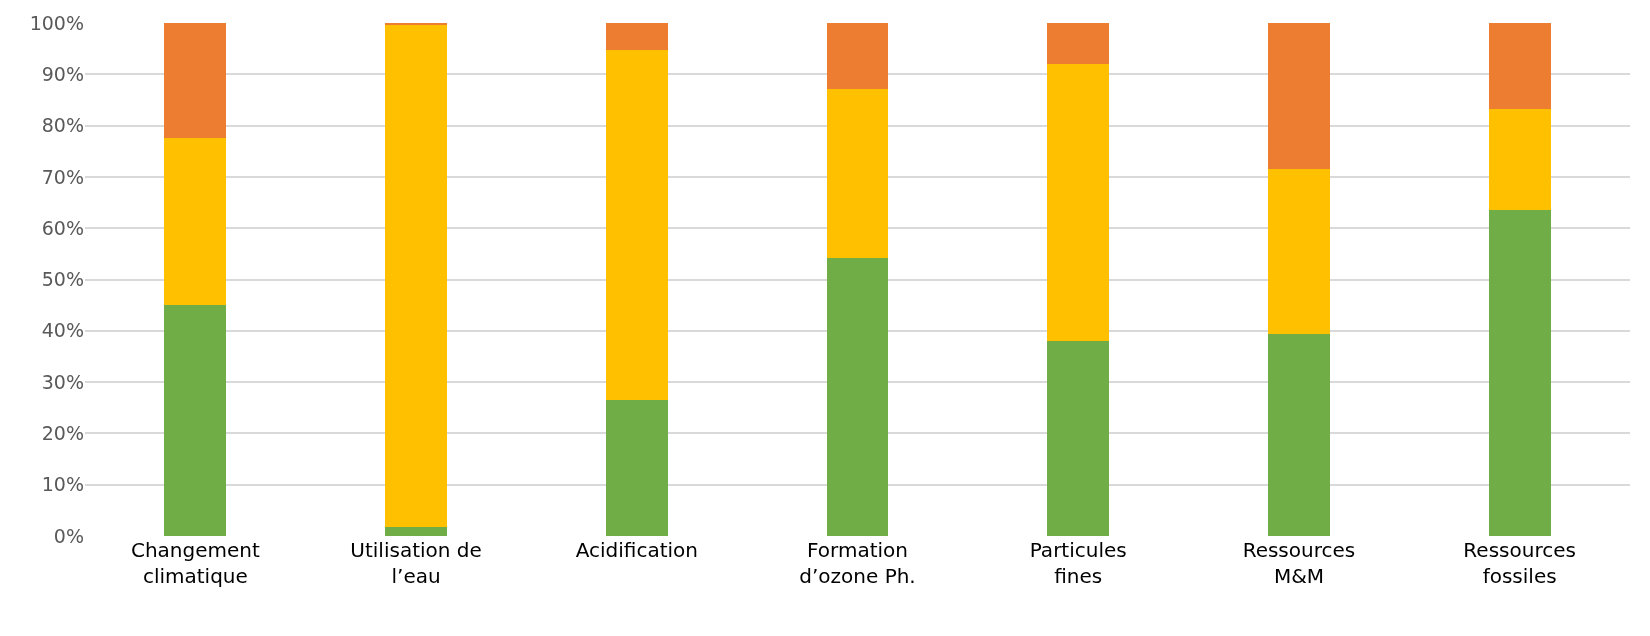 This screenshot has height=636, width=1650. Describe the element at coordinates (62, 125) in the screenshot. I see `y-tick-label: 80%` at that location.